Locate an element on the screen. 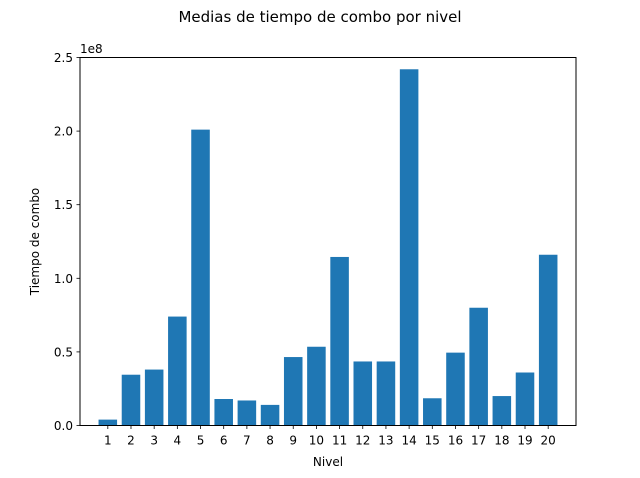 This screenshot has width=640, height=478. y-tick-label: 1.0 is located at coordinates (63, 279).